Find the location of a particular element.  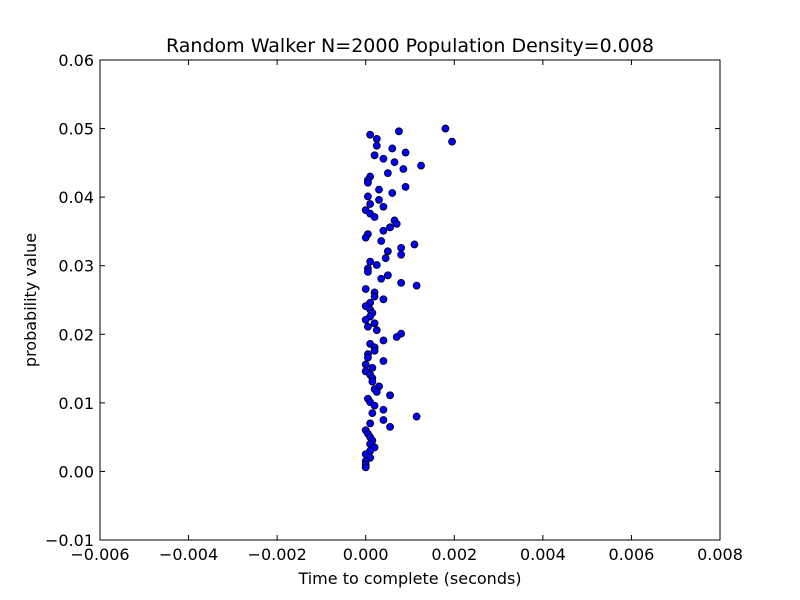

y-tick-label: 0.03 is located at coordinates (76, 266).